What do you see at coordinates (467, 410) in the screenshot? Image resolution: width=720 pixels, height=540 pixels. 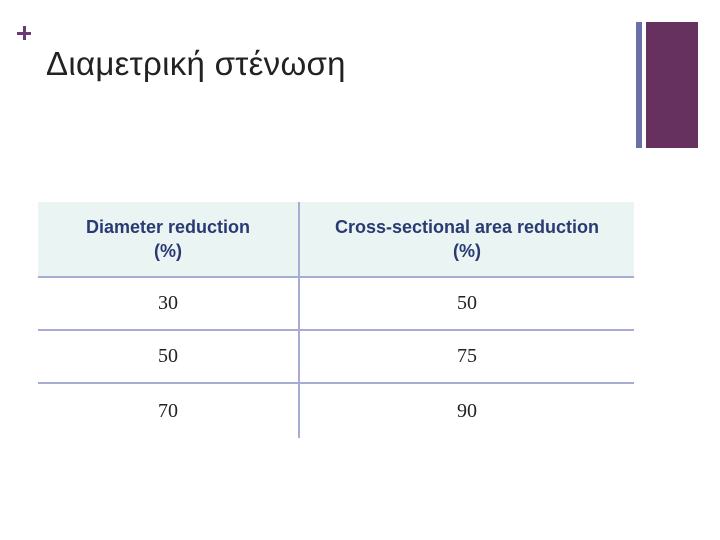 I see `table-cell: 90` at bounding box center [467, 410].